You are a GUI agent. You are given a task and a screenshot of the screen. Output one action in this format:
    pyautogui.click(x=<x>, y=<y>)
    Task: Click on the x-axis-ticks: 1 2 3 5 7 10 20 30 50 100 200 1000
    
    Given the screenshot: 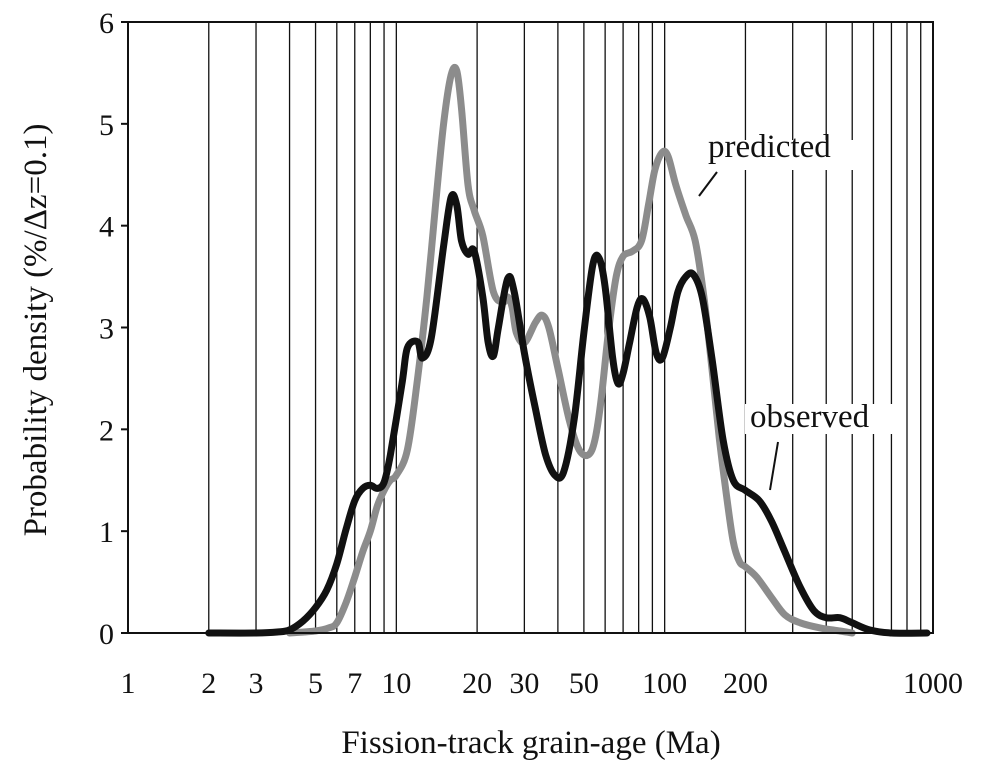 What is the action you would take?
    pyautogui.click(x=542, y=683)
    